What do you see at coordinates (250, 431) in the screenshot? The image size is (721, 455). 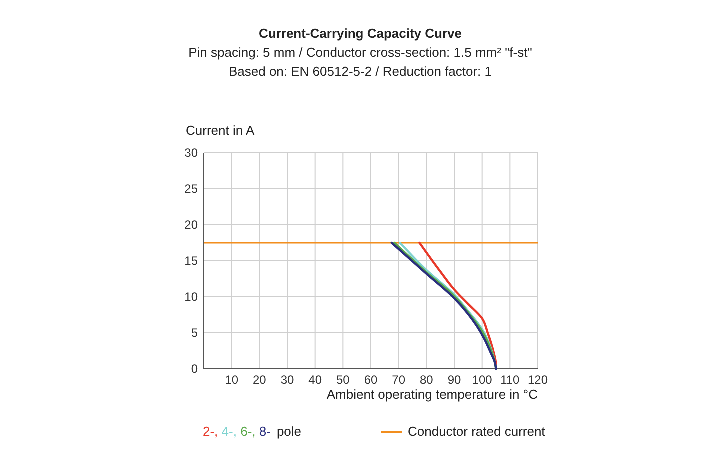 I see `text: 6-,` at bounding box center [250, 431].